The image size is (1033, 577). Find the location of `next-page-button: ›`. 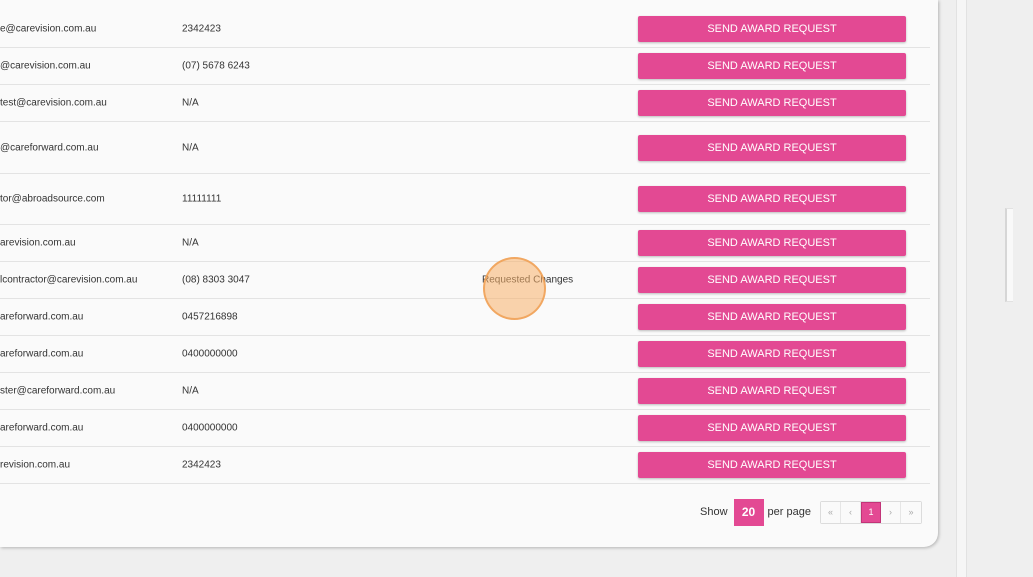

next-page-button: › is located at coordinates (890, 512).